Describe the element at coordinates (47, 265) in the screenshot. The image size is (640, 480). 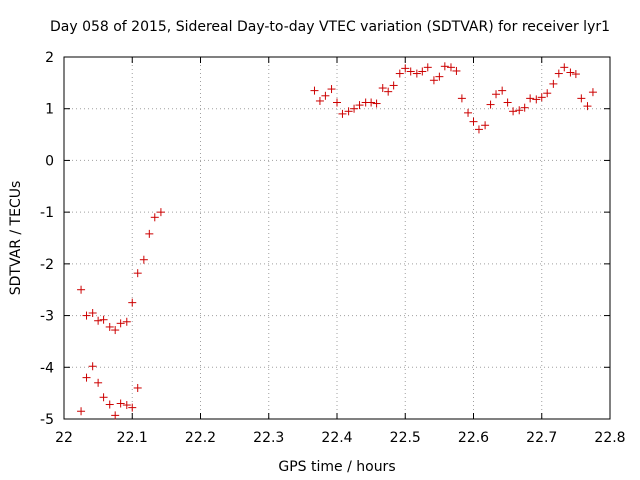
I see `y-tick-label: -2` at that location.